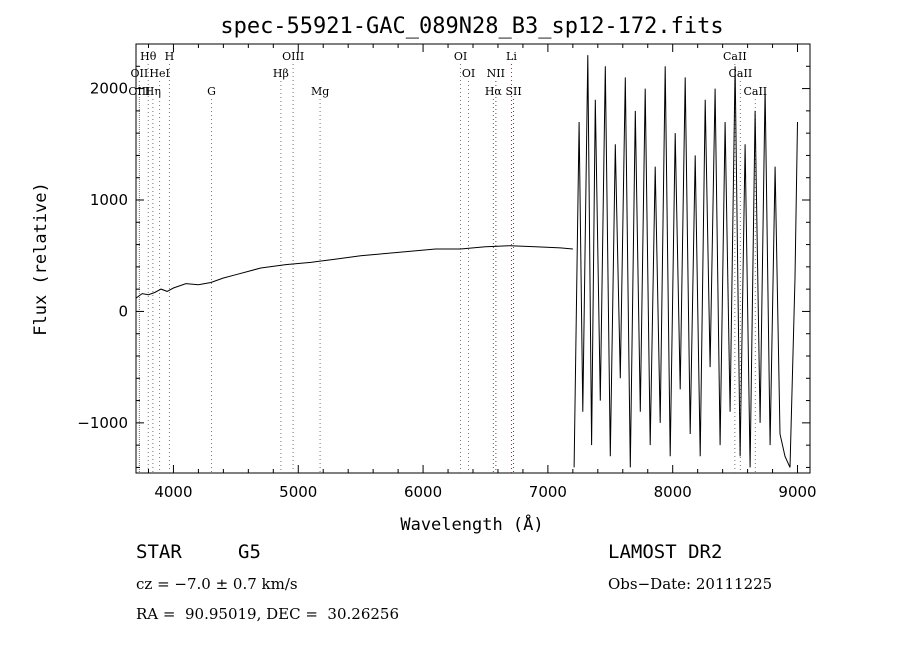 The height and width of the screenshot is (650, 900). Describe the element at coordinates (471, 524) in the screenshot. I see `x-axis-label: Wavelength (Å)` at that location.